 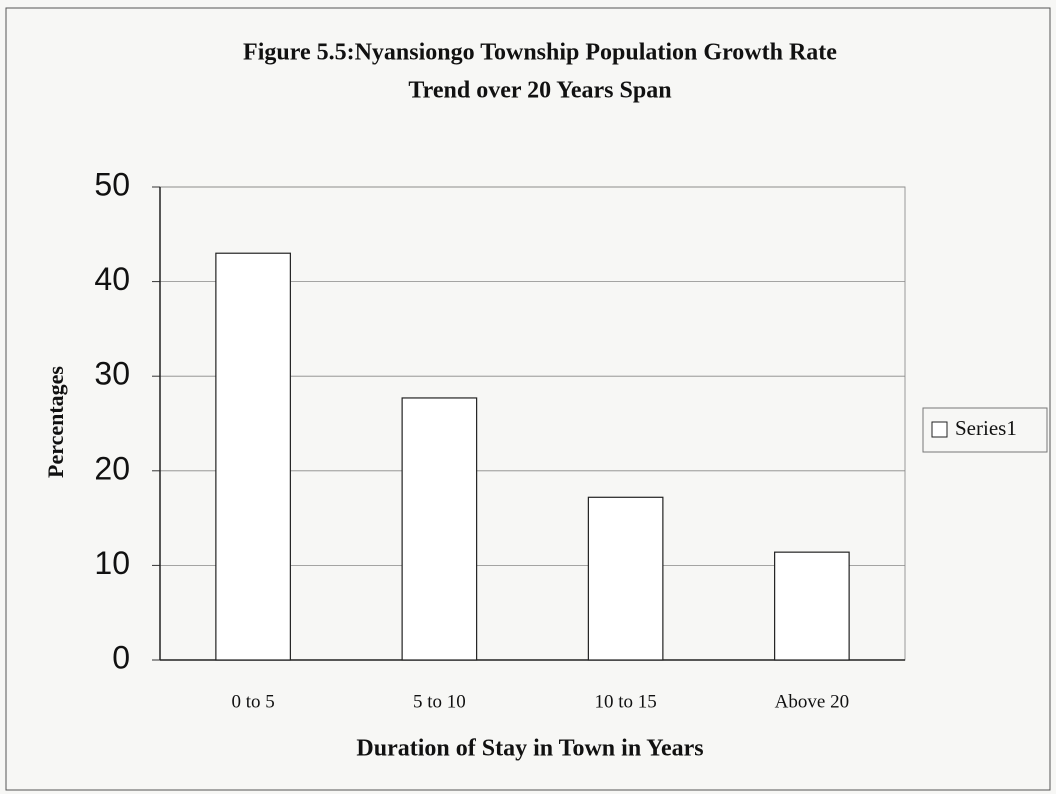 What do you see at coordinates (112, 563) in the screenshot?
I see `y-tick-label: 10` at bounding box center [112, 563].